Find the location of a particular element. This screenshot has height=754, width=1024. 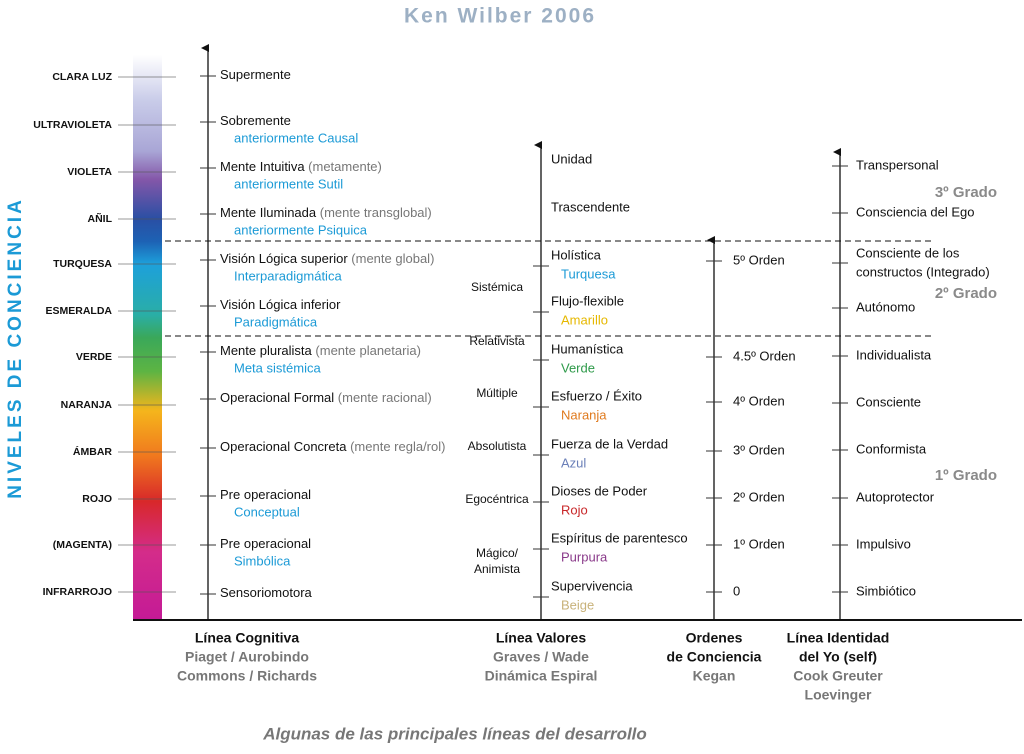

value-sub: Azul is located at coordinates (573, 462).